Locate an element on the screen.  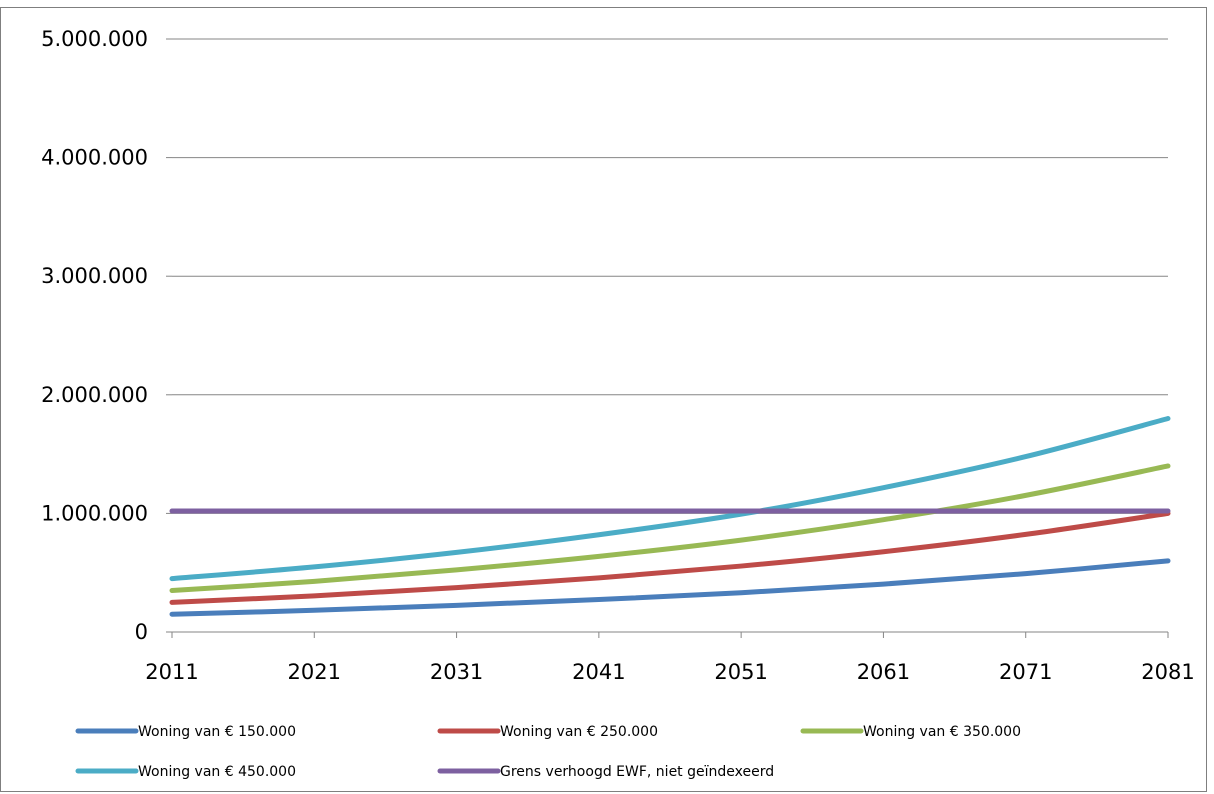
x-tick-label: 2051 is located at coordinates (740, 672).